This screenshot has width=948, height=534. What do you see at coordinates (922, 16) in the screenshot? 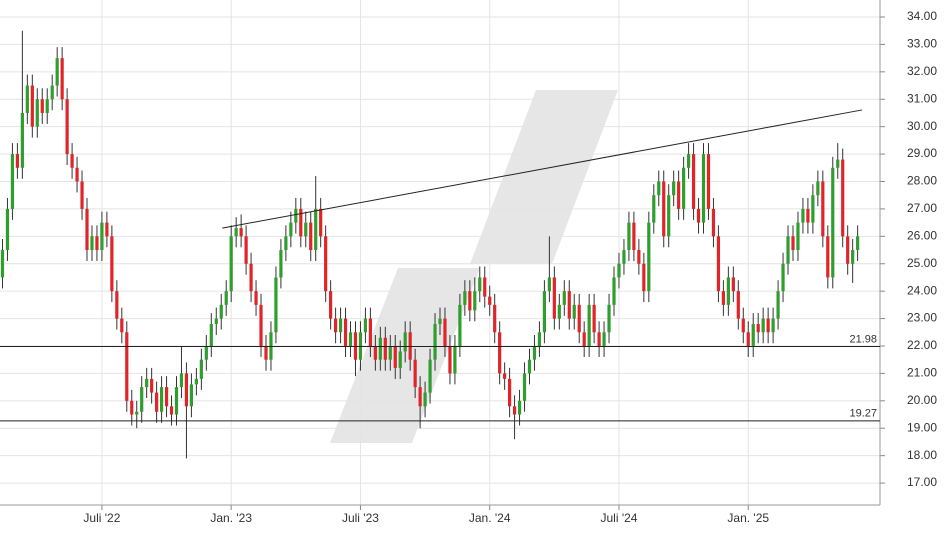
I see `y-tick-label: 34.00` at bounding box center [922, 16].